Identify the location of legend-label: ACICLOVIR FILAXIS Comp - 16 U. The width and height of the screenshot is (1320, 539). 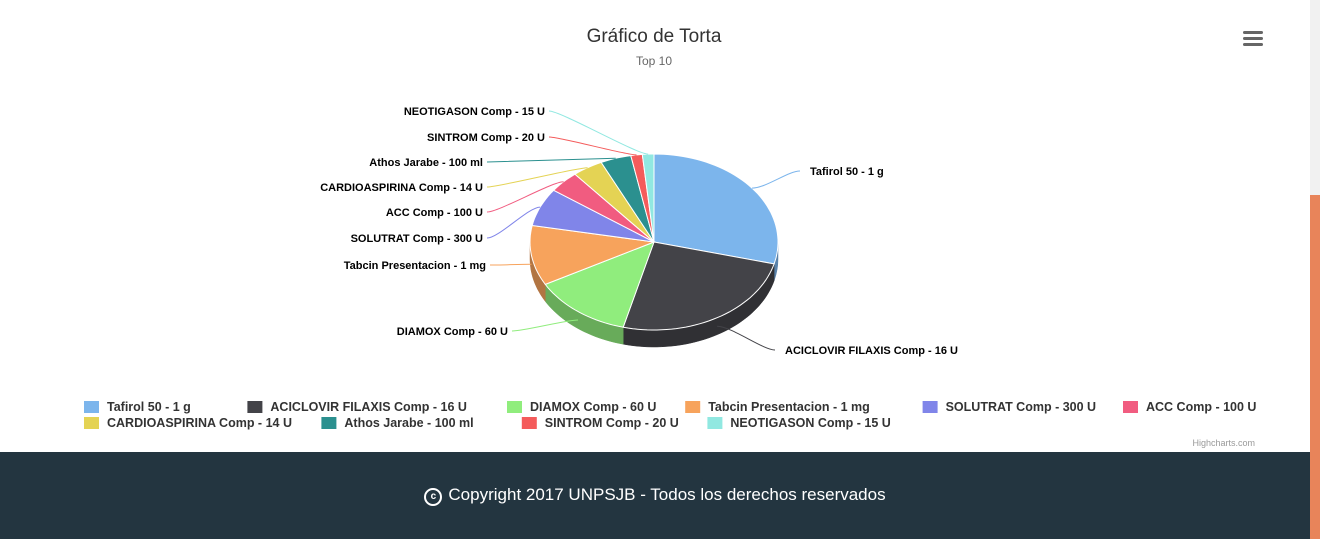
(368, 407).